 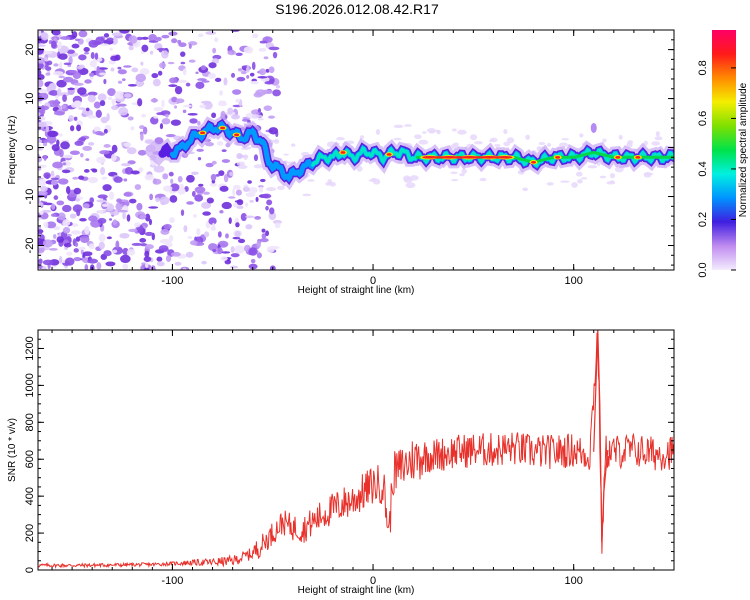 I want to click on snr-y-tick-label: 200, so click(x=30, y=533).